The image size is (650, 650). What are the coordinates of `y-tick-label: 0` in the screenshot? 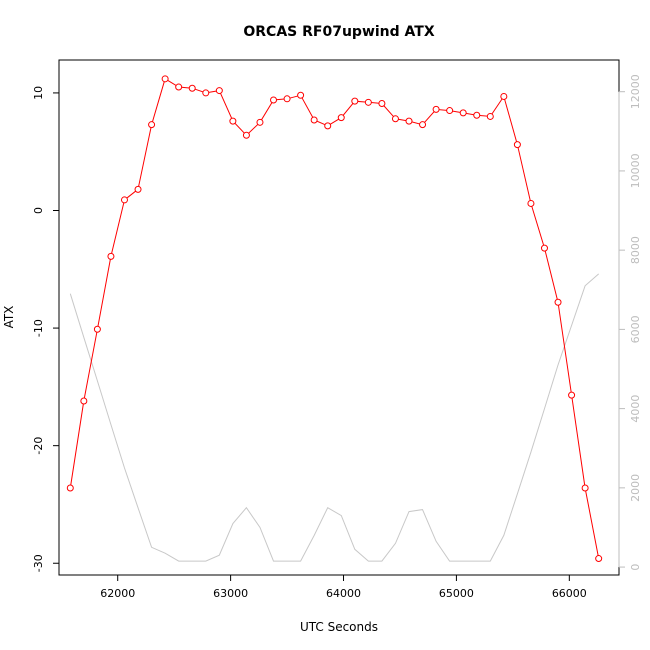 It's located at (38, 210).